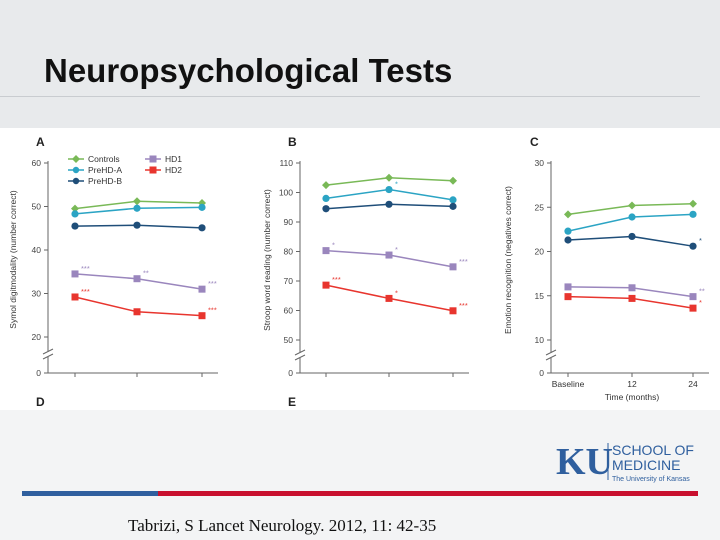  I want to click on footer-stripe-red, so click(428, 493).